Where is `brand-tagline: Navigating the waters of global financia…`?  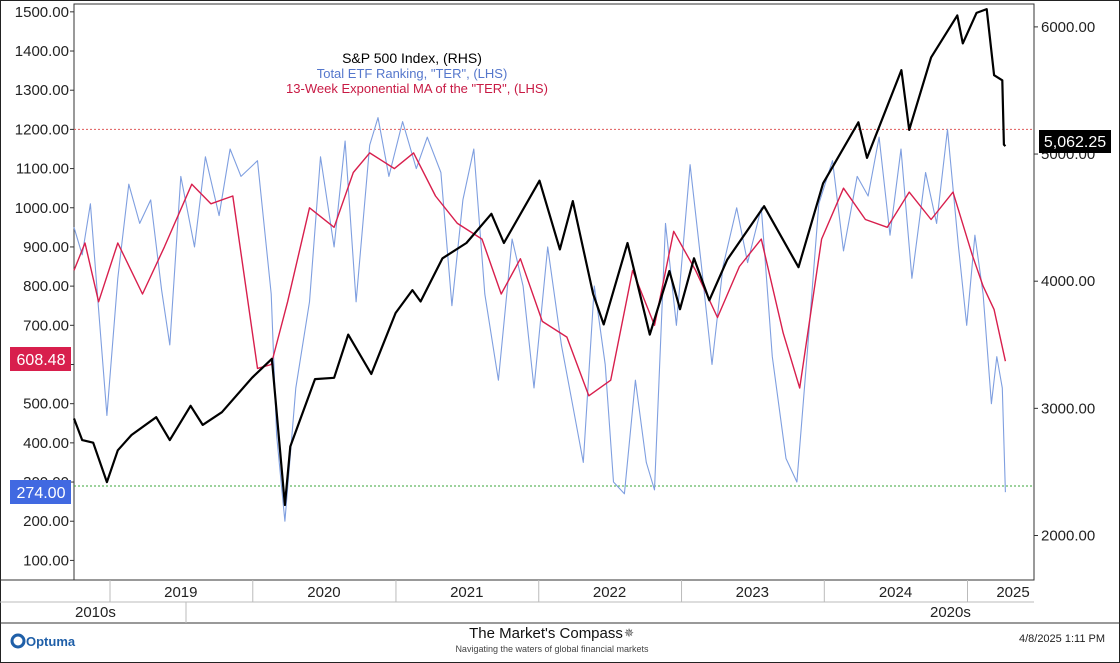 brand-tagline: Navigating the waters of global financia… is located at coordinates (552, 649).